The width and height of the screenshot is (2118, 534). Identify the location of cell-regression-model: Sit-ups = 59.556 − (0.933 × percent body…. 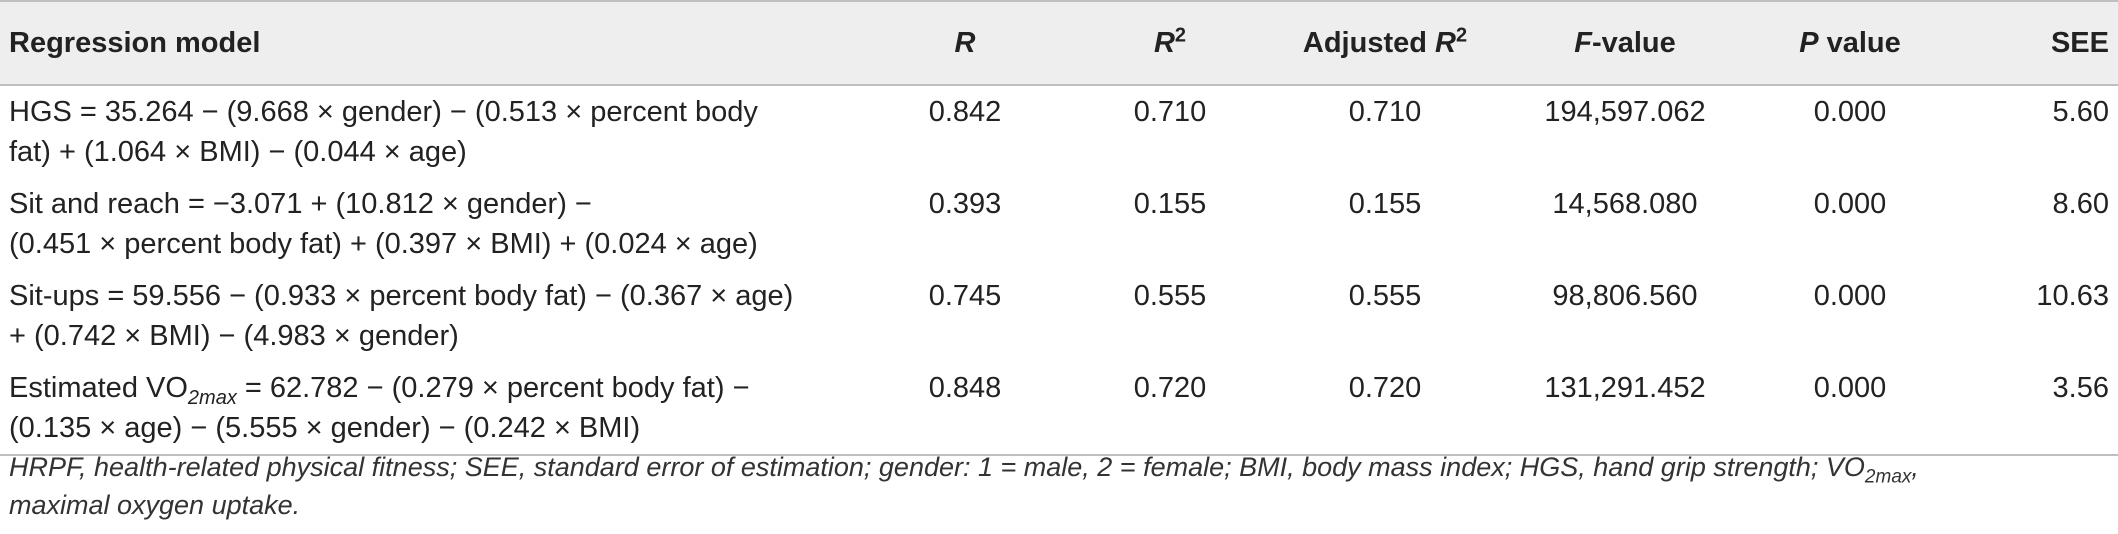
(430, 316).